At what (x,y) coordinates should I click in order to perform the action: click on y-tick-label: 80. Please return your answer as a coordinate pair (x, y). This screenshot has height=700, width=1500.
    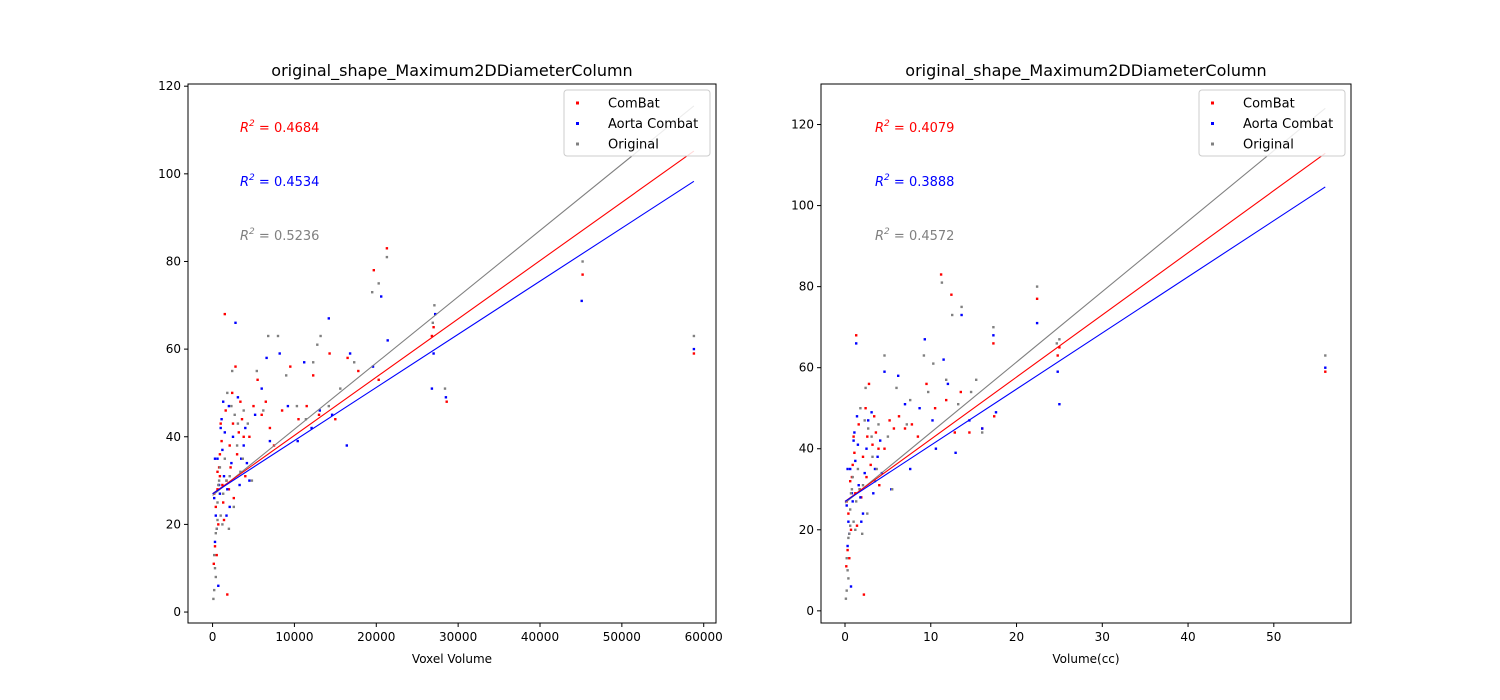
    Looking at the image, I should click on (806, 287).